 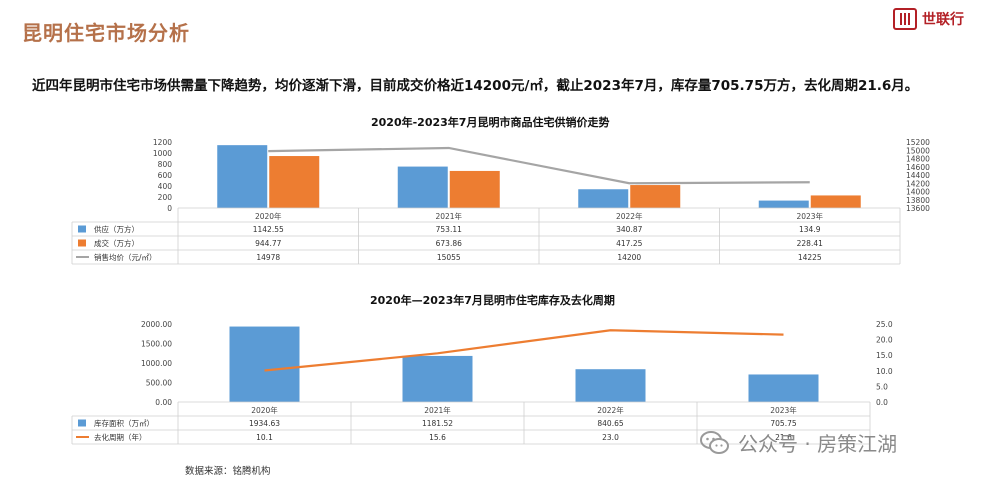 I want to click on legend-label: 去化周期（年）, so click(x=120, y=437).